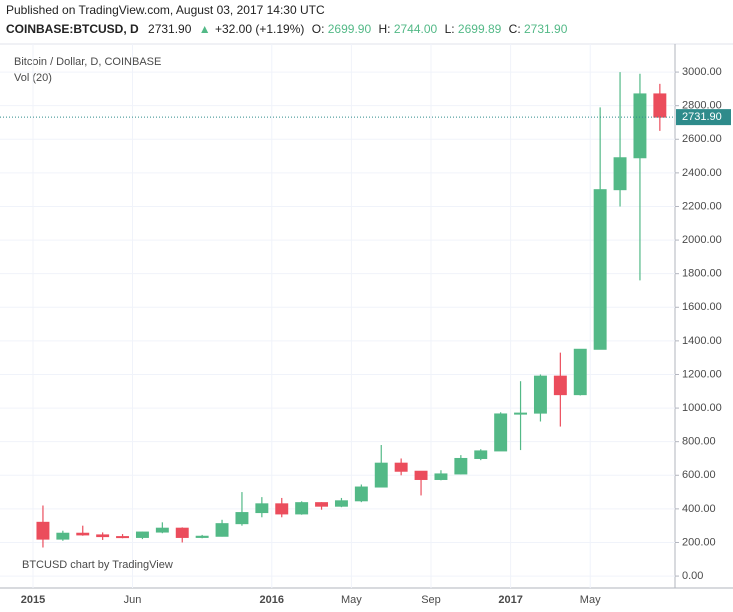 The height and width of the screenshot is (612, 733). What do you see at coordinates (259, 29) in the screenshot?
I see `change: +32.00 (+1.19%)` at bounding box center [259, 29].